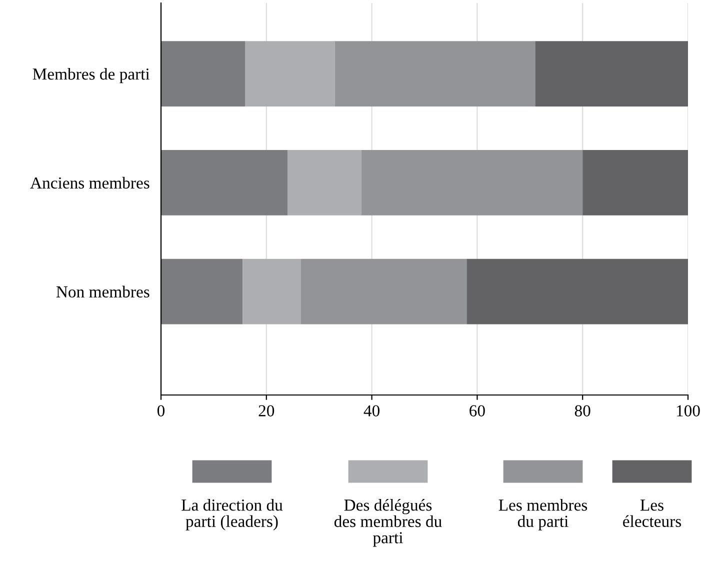  I want to click on x-tick-label: 80, so click(582, 410).